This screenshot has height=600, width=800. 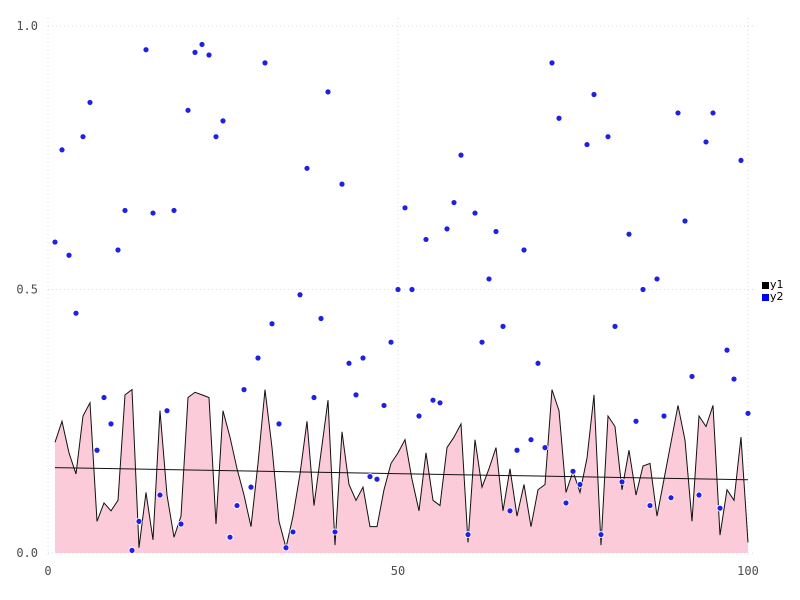 What do you see at coordinates (777, 284) in the screenshot?
I see `legend-label-y1: y1` at bounding box center [777, 284].